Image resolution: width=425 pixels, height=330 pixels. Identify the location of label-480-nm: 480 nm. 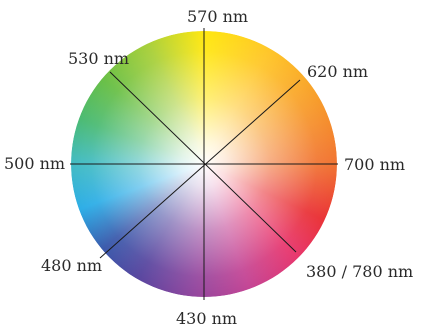
(72, 265).